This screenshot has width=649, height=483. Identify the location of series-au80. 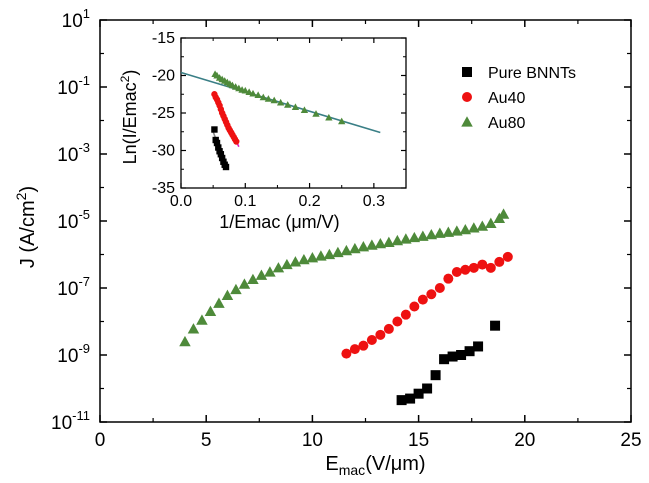
(344, 277).